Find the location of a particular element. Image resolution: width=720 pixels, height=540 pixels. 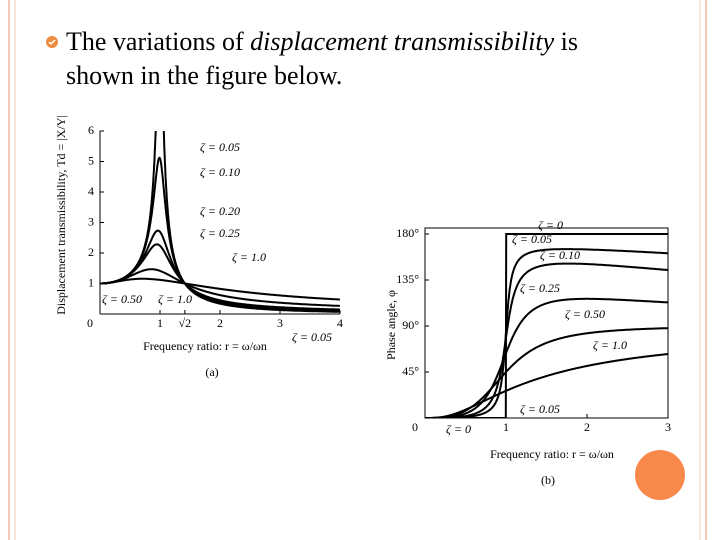

x-tick-label: √2 is located at coordinates (185, 323).